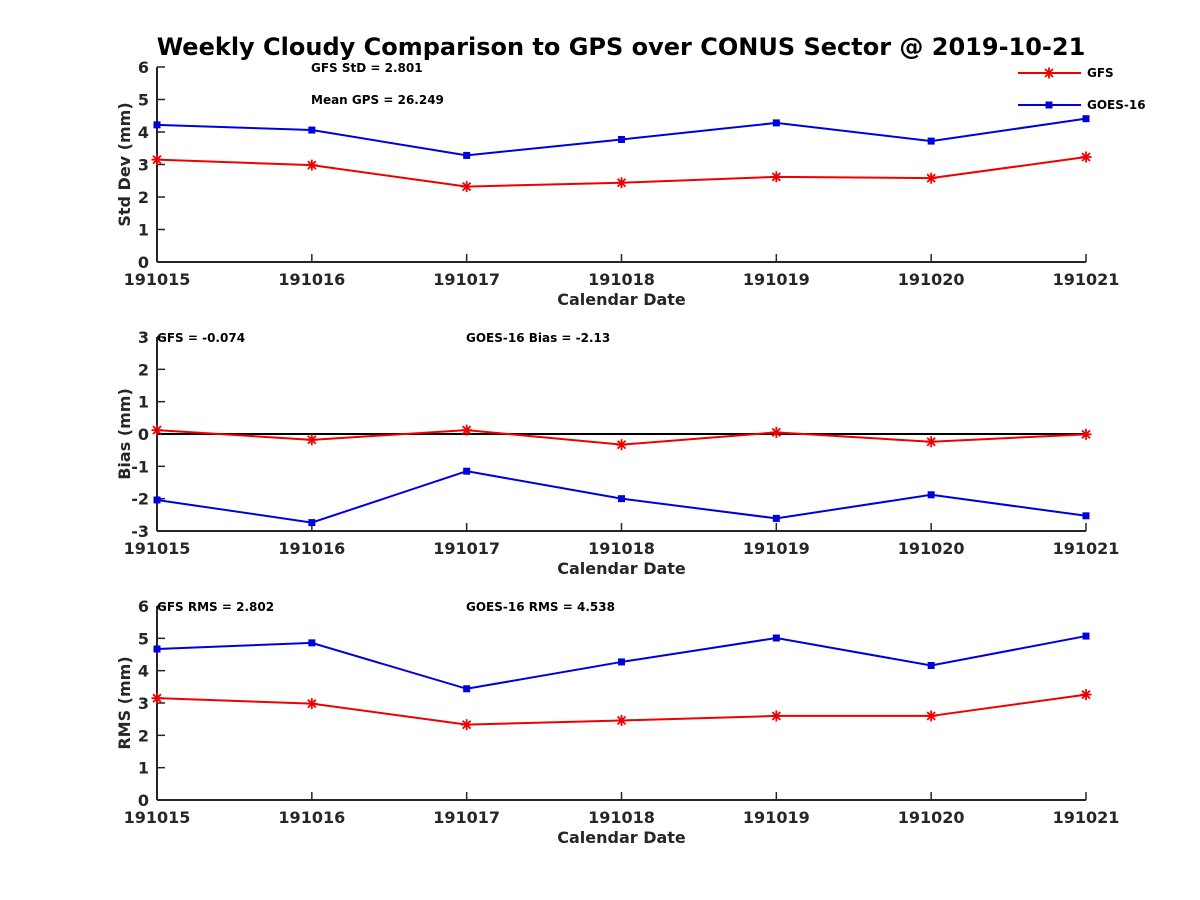 The width and height of the screenshot is (1200, 900). I want to click on annotation: GOES-16 RMS = 4.538, so click(540, 607).